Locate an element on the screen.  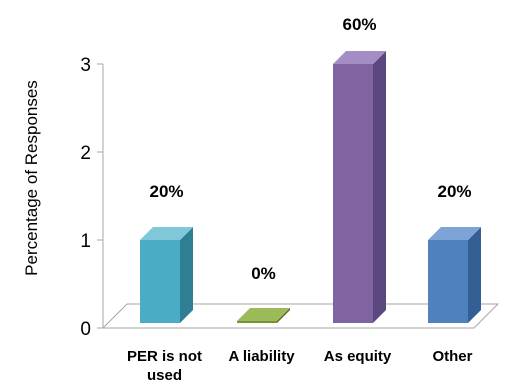
y-tick-label: 0 is located at coordinates (85, 329).